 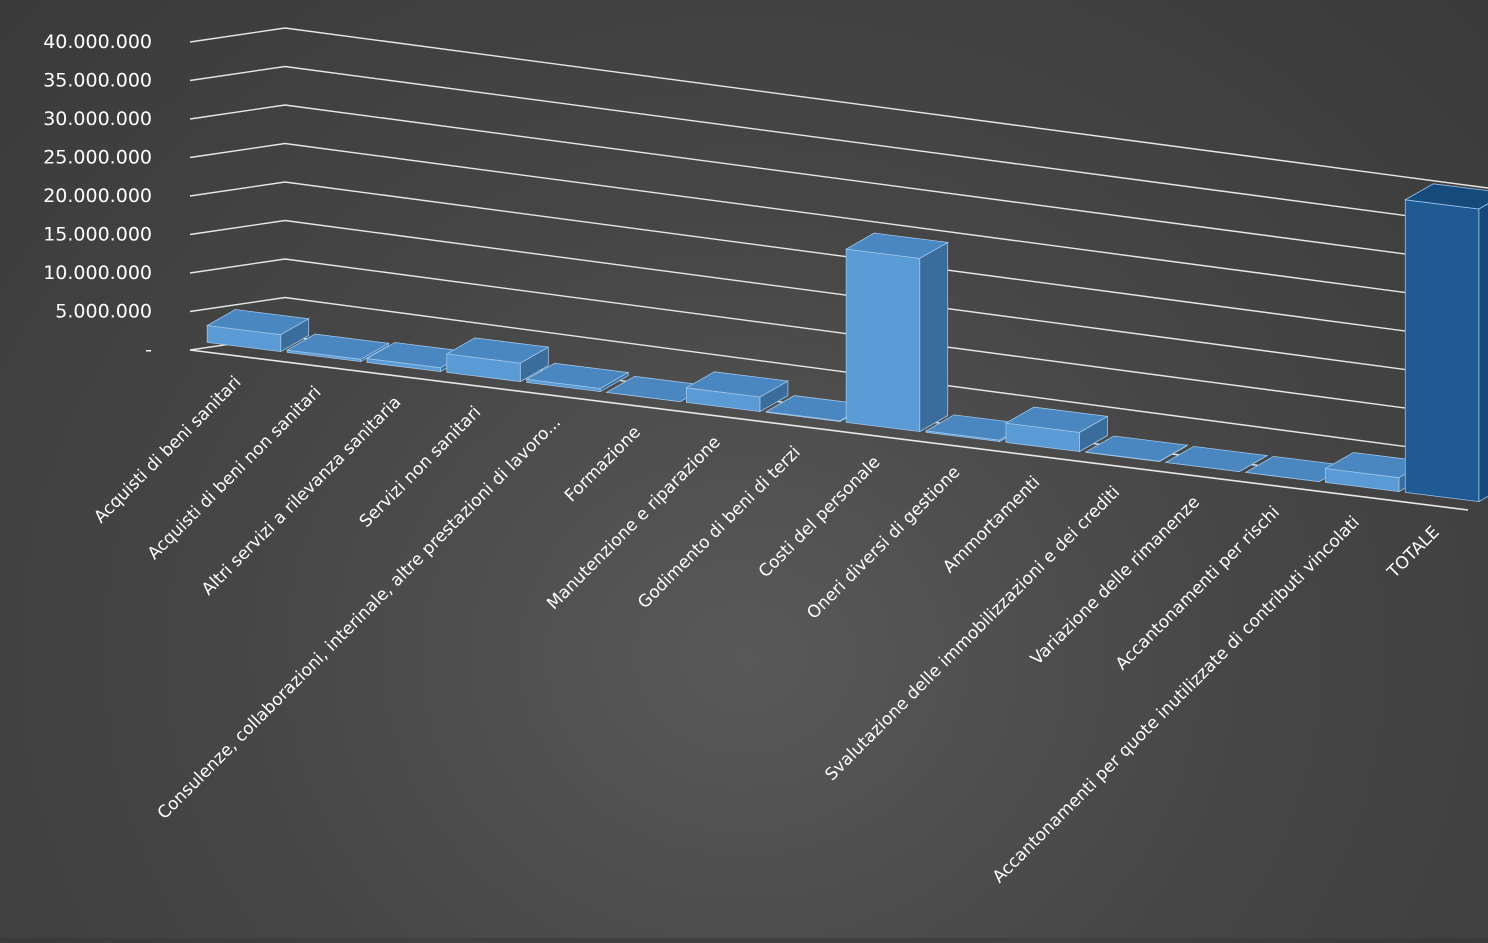 I want to click on x-category-label: Ammortamenti, so click(x=991, y=524).